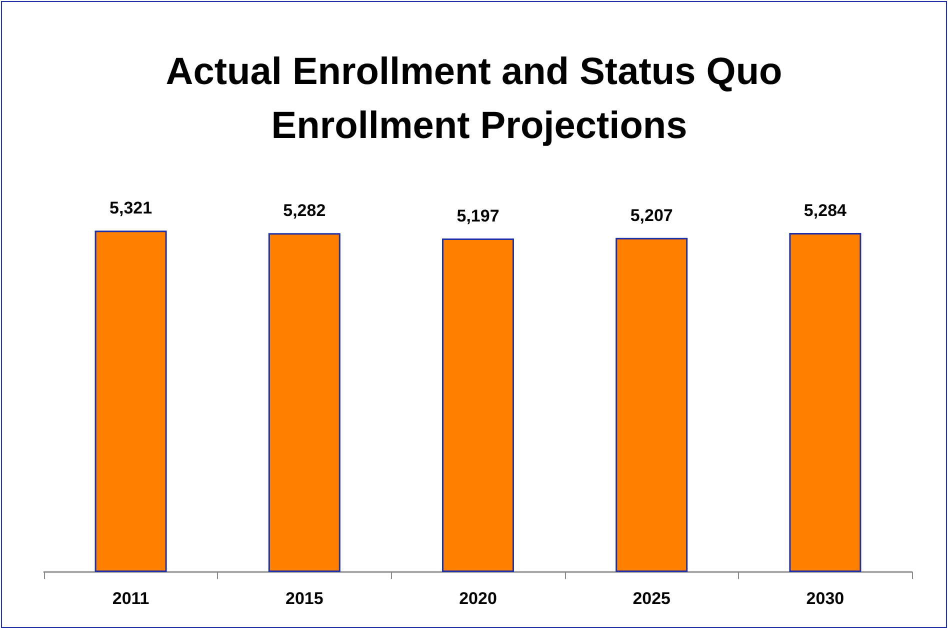 The height and width of the screenshot is (629, 948). What do you see at coordinates (478, 598) in the screenshot?
I see `x-tick-label: 2020` at bounding box center [478, 598].